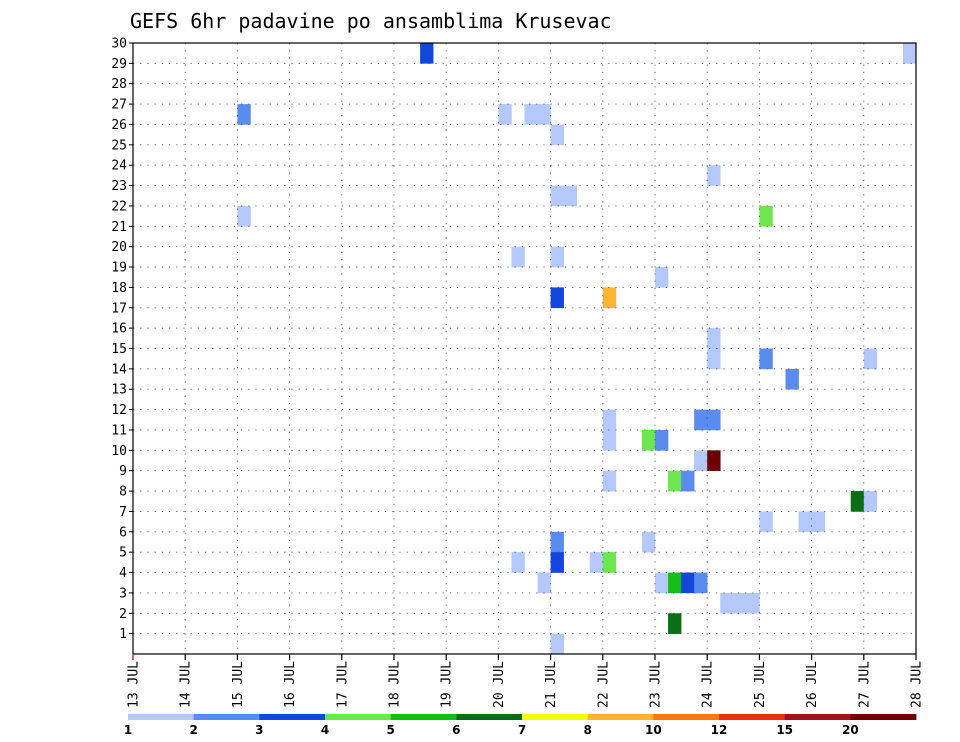 The image size is (960, 742). Describe the element at coordinates (119, 105) in the screenshot. I see `y-tick-label: 27` at that location.